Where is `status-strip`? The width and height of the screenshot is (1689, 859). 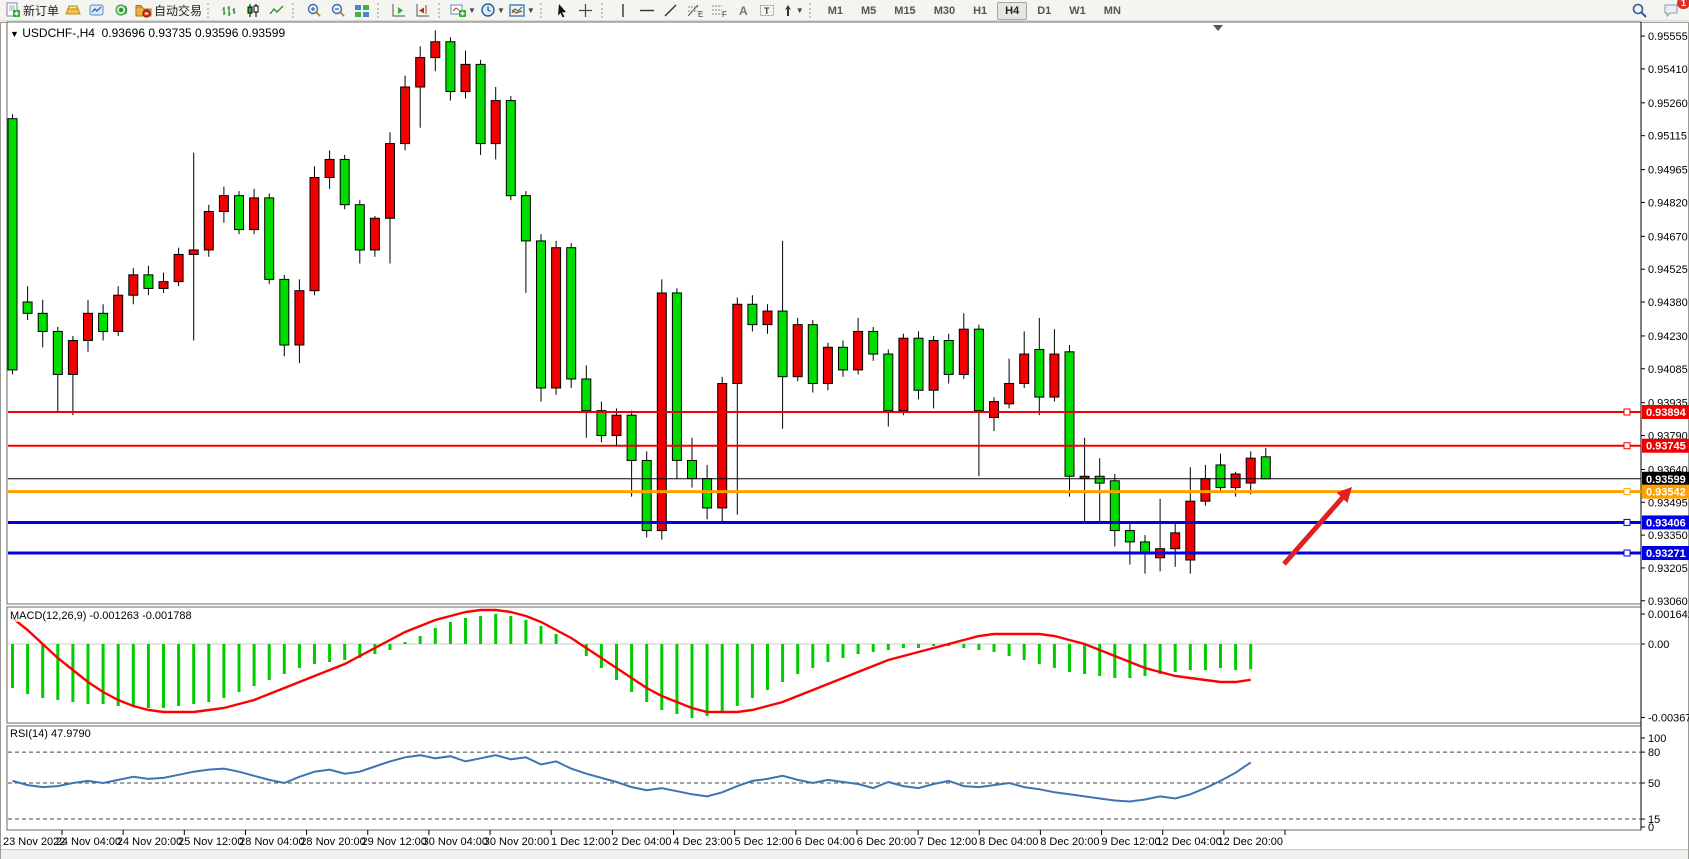
status-strip is located at coordinates (844, 854).